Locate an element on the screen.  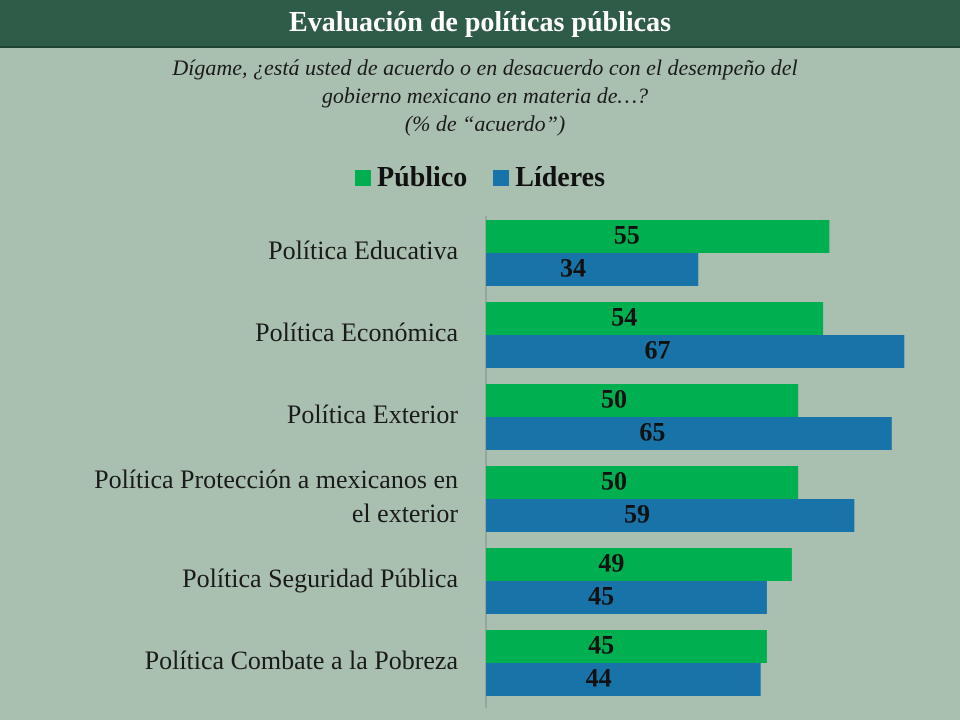
data-label-lideres: 65 is located at coordinates (652, 431).